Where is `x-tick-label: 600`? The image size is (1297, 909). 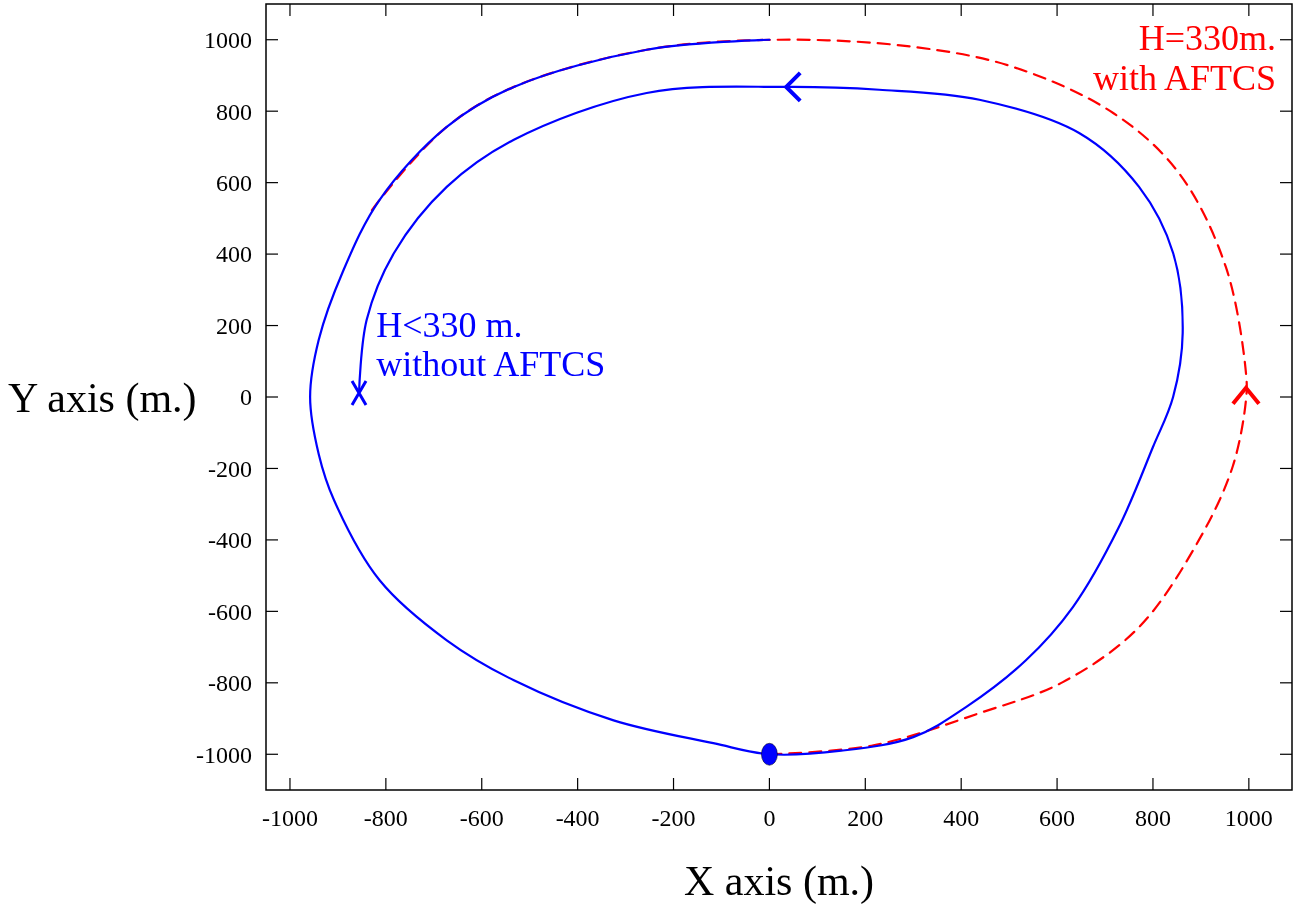
x-tick-label: 600 is located at coordinates (1057, 818).